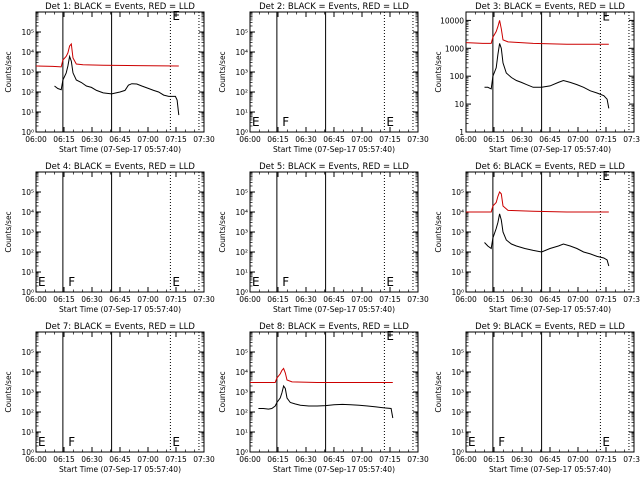 This screenshot has height=480, width=640. Describe the element at coordinates (457, 76) in the screenshot. I see `y-tick-label: 100` at that location.